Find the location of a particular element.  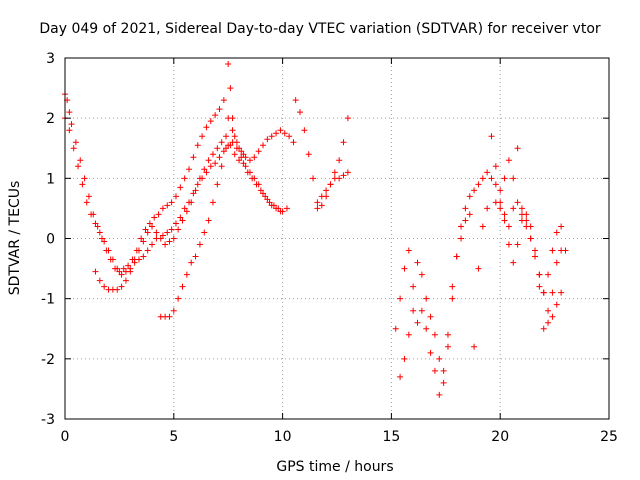

y-tick-label: 3 is located at coordinates (50, 59).